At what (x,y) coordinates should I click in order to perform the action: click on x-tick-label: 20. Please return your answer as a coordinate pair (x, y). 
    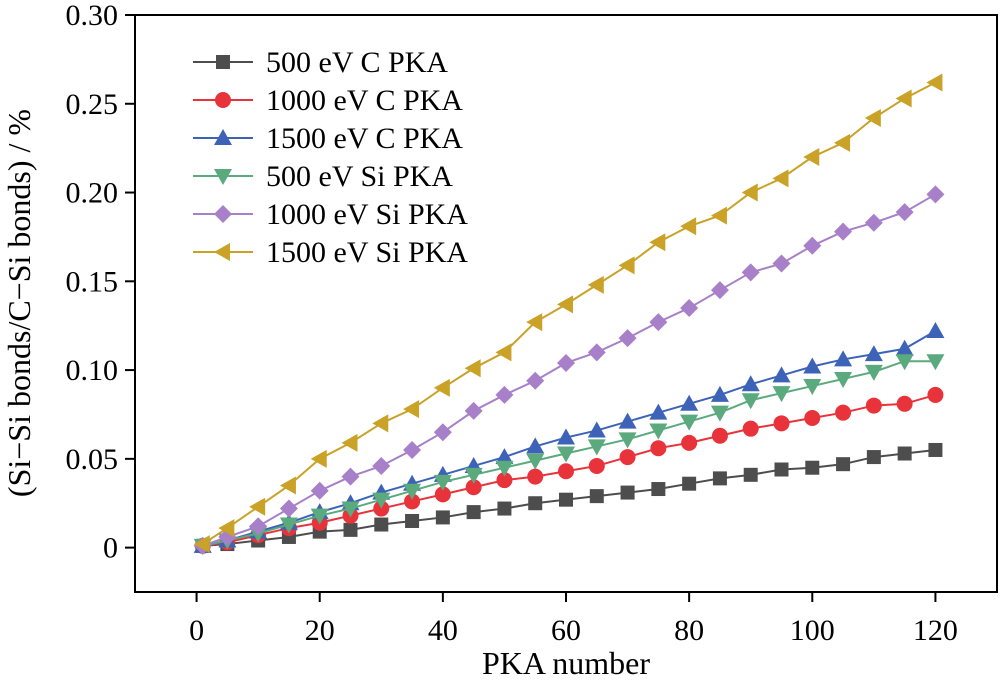
    Looking at the image, I should click on (320, 630).